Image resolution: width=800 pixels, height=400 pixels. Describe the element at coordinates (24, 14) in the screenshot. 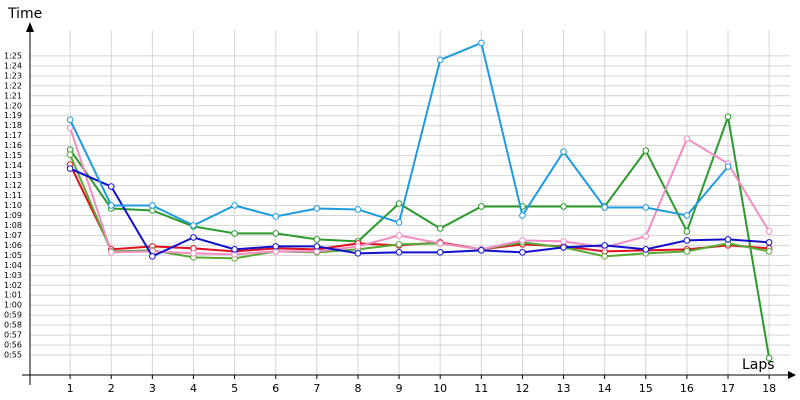

I see `y-axis-label: Time` at that location.